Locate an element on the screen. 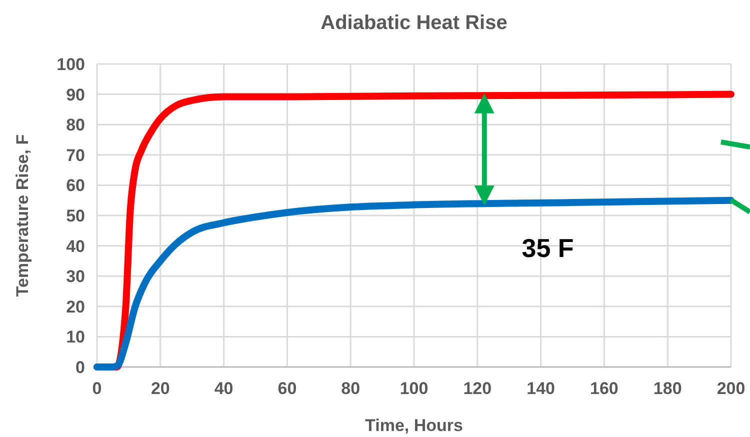 Image resolution: width=750 pixels, height=437 pixels. y-tick-label: 60 is located at coordinates (75, 186).